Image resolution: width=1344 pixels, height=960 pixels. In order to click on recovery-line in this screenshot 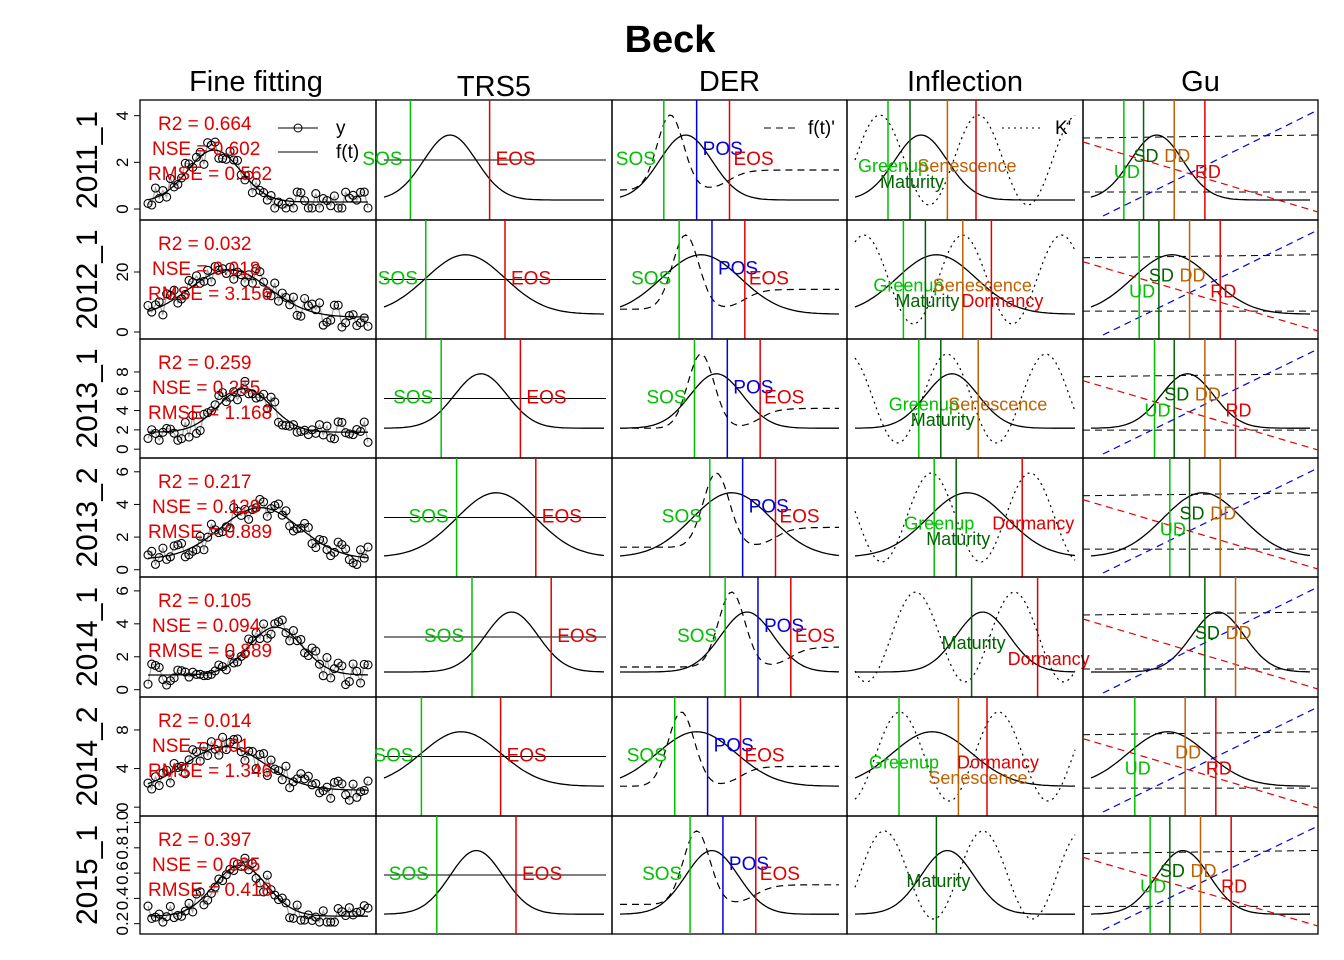, I will do `click(1210, 163)`.